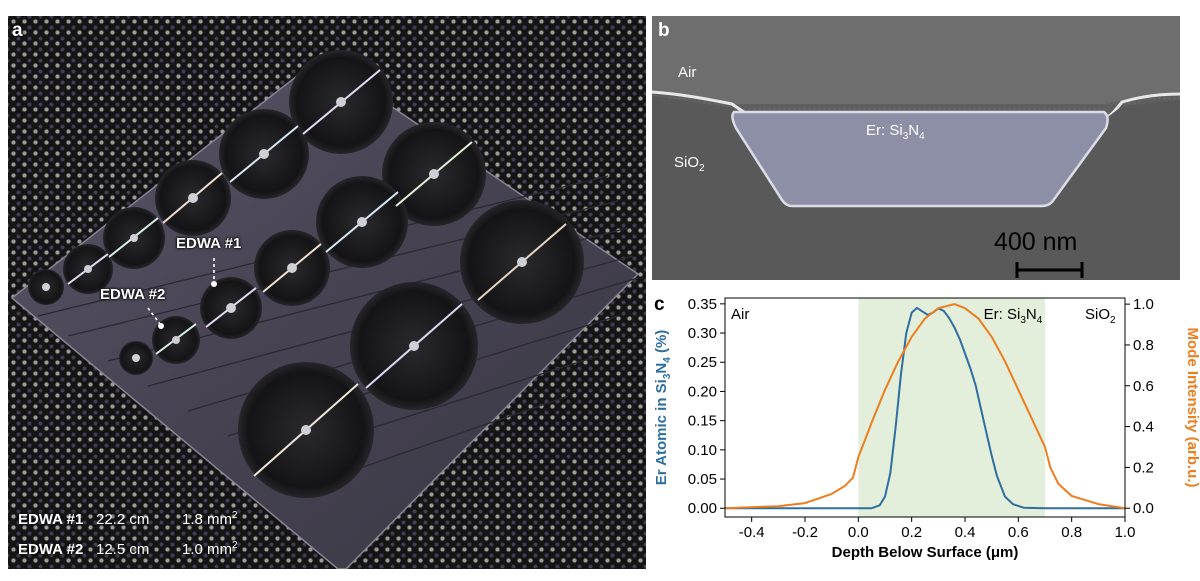  What do you see at coordinates (1143, 427) in the screenshot?
I see `y-right-tick-label: 0.4` at bounding box center [1143, 427].